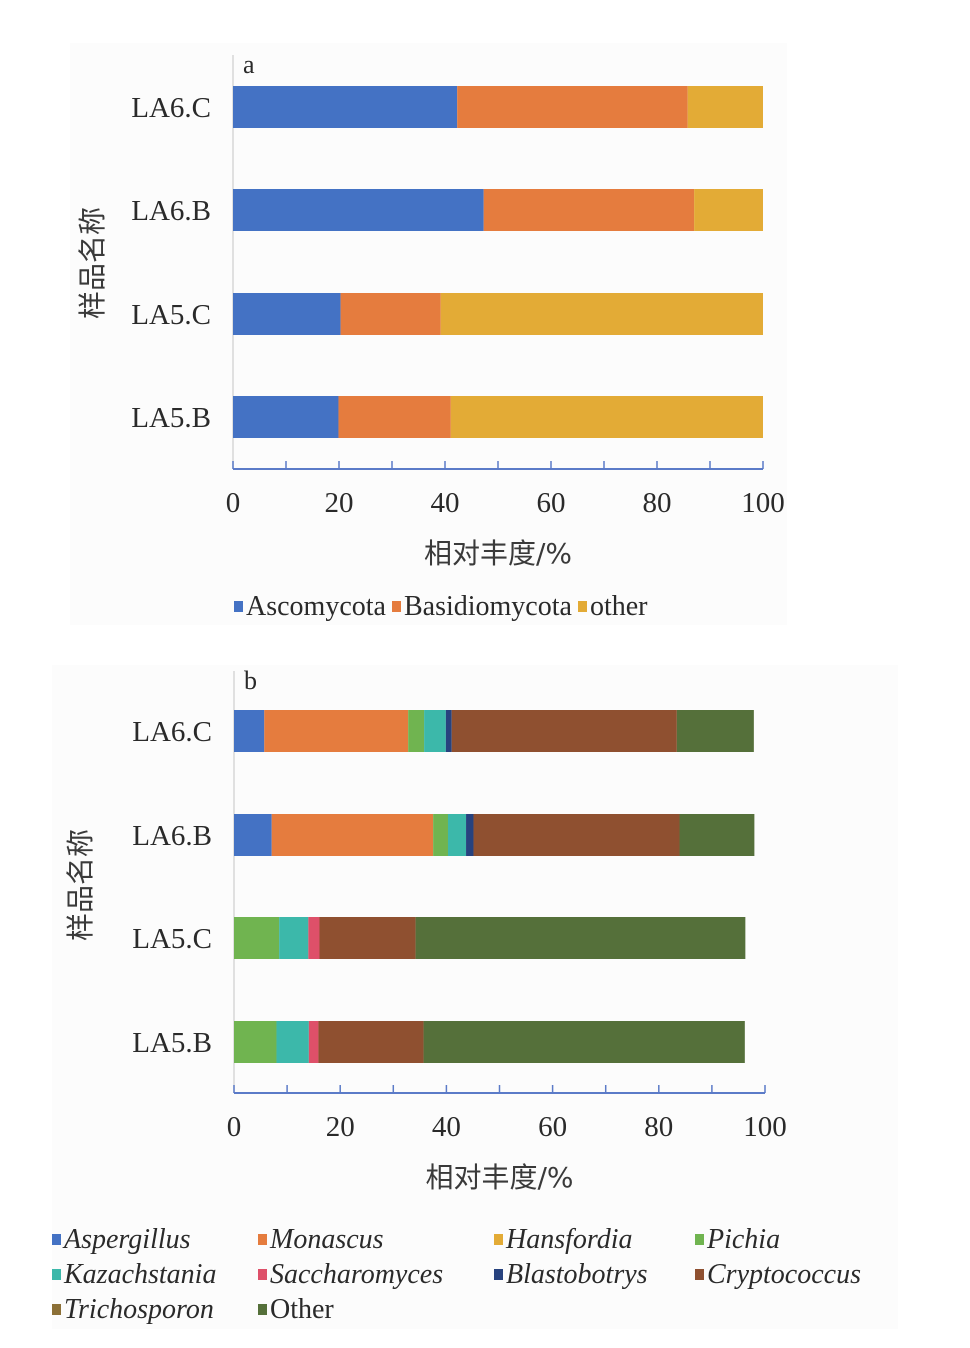 The height and width of the screenshot is (1348, 970). What do you see at coordinates (487, 606) in the screenshot?
I see `legend-label: Basidiomycota` at bounding box center [487, 606].